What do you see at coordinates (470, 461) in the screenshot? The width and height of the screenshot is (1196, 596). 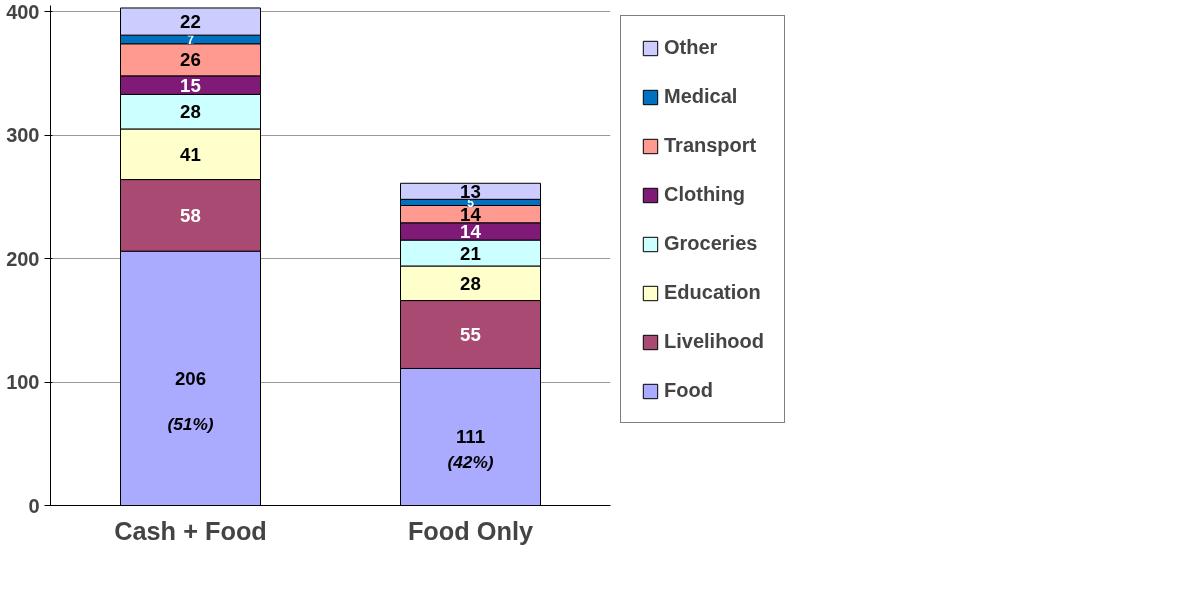 I see `annotation: (42%)` at bounding box center [470, 461].